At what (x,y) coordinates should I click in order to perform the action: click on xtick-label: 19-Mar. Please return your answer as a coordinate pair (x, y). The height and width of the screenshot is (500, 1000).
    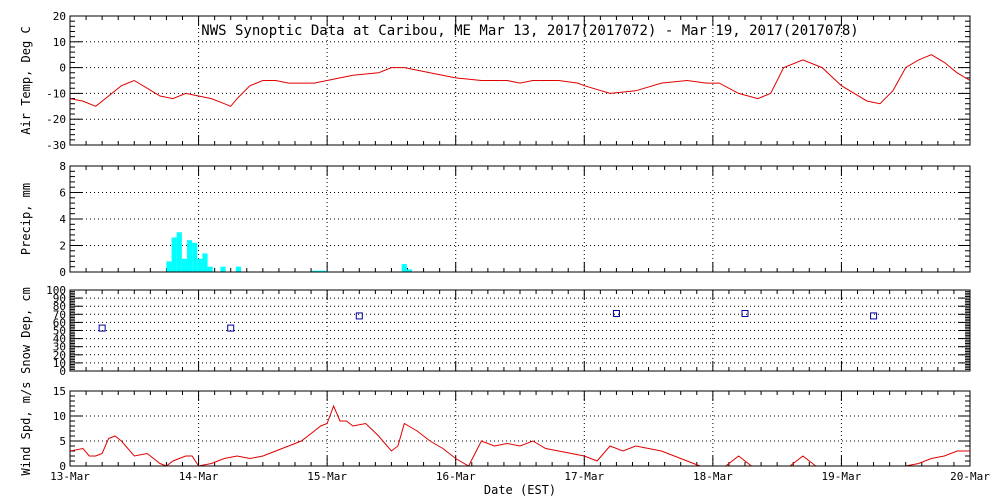
    Looking at the image, I should click on (842, 476).